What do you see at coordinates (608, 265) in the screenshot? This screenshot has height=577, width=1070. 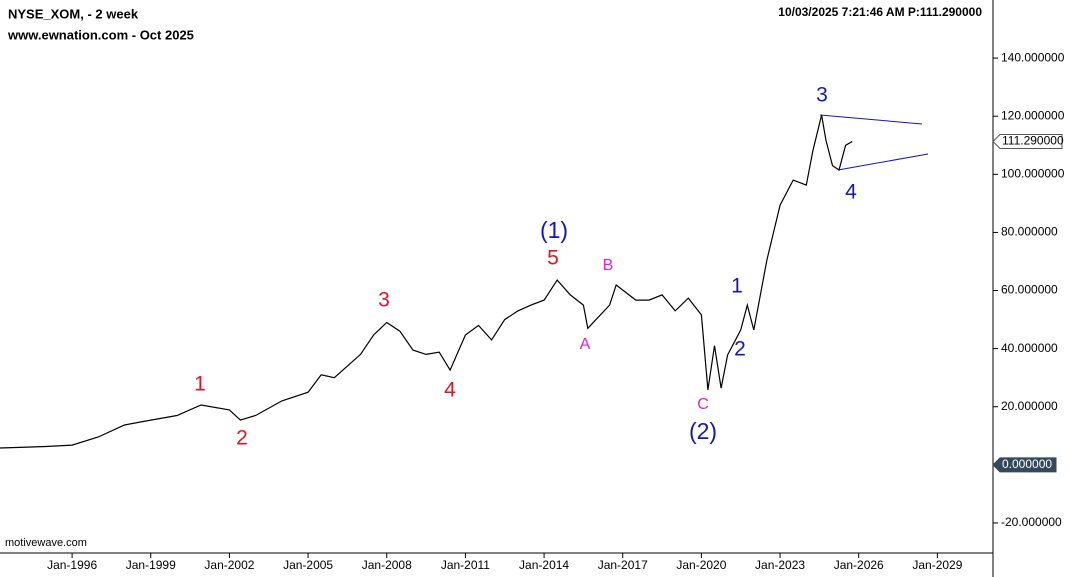 I see `wave-label: B` at bounding box center [608, 265].